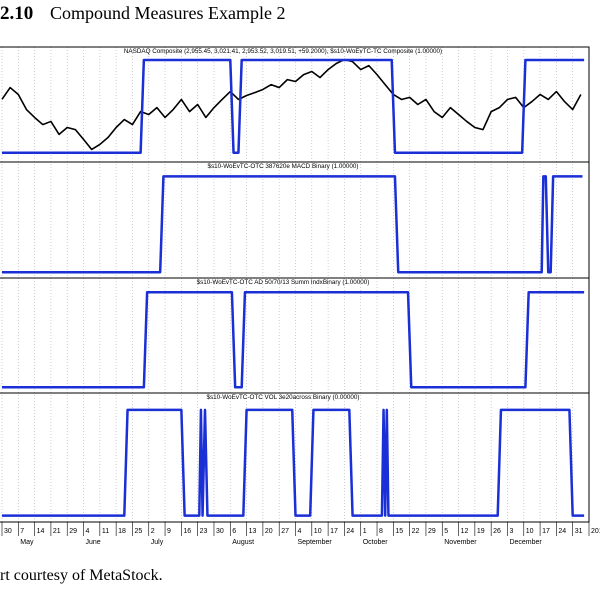  I want to click on x-tick-label: 8, so click(381, 531).